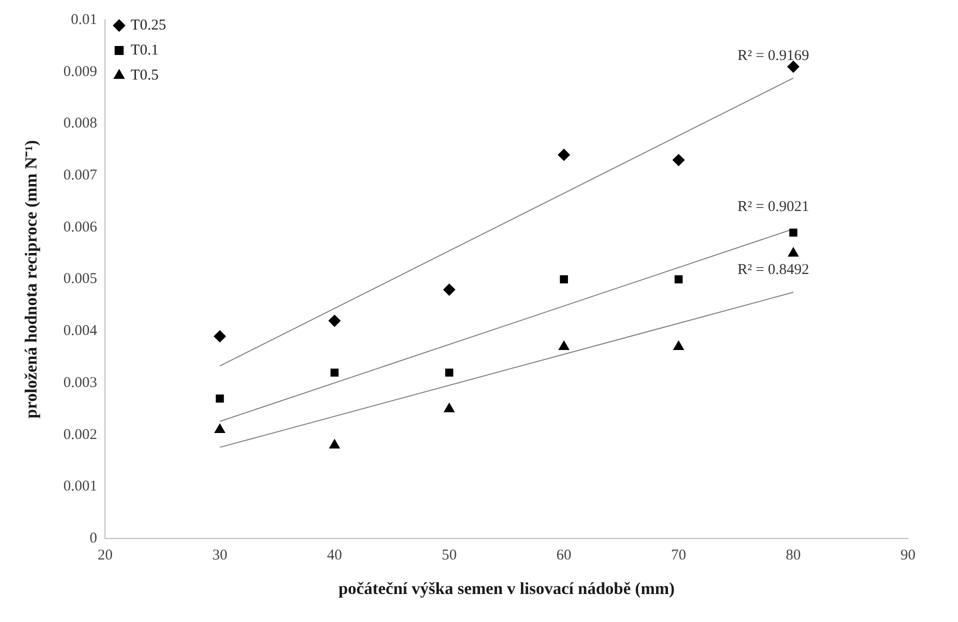  Describe the element at coordinates (148, 25) in the screenshot. I see `legend-label: T0.25` at that location.